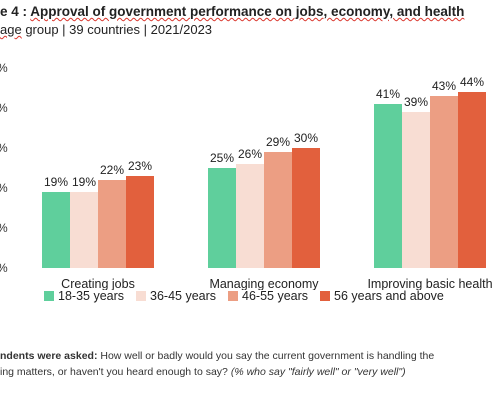 The width and height of the screenshot is (497, 418). I want to click on subtitle-word: age, so click(11, 29).